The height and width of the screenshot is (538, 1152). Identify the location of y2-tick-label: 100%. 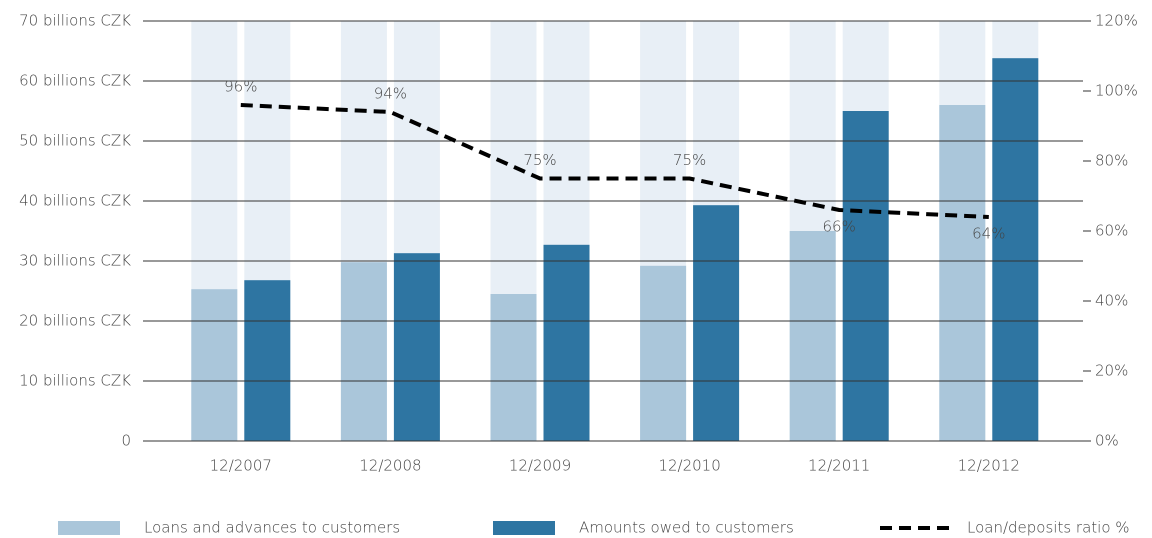
(1116, 91).